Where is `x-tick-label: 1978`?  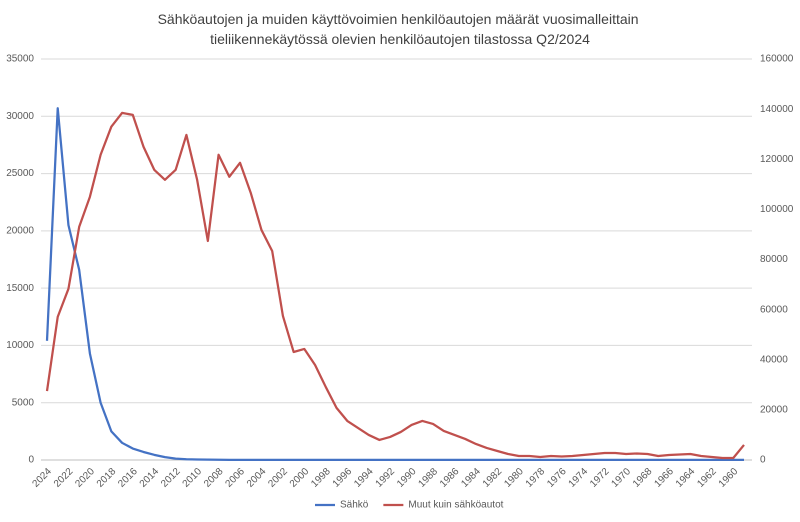
x-tick-label: 1978 is located at coordinates (536, 478).